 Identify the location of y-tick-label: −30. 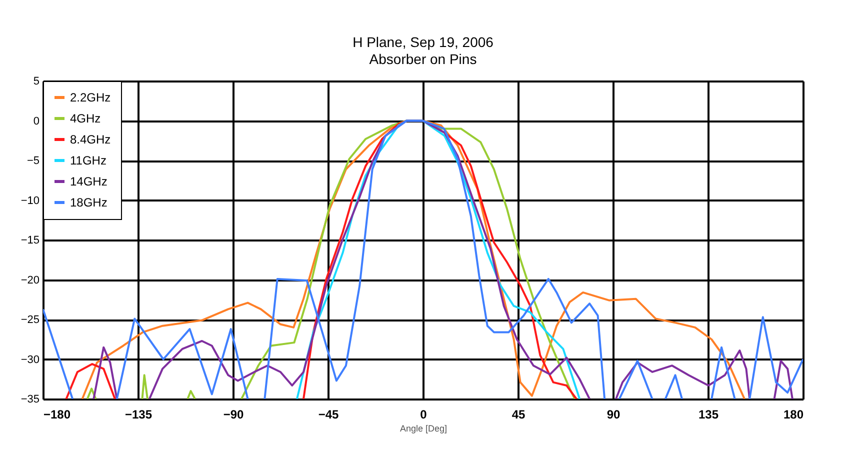
(30, 360).